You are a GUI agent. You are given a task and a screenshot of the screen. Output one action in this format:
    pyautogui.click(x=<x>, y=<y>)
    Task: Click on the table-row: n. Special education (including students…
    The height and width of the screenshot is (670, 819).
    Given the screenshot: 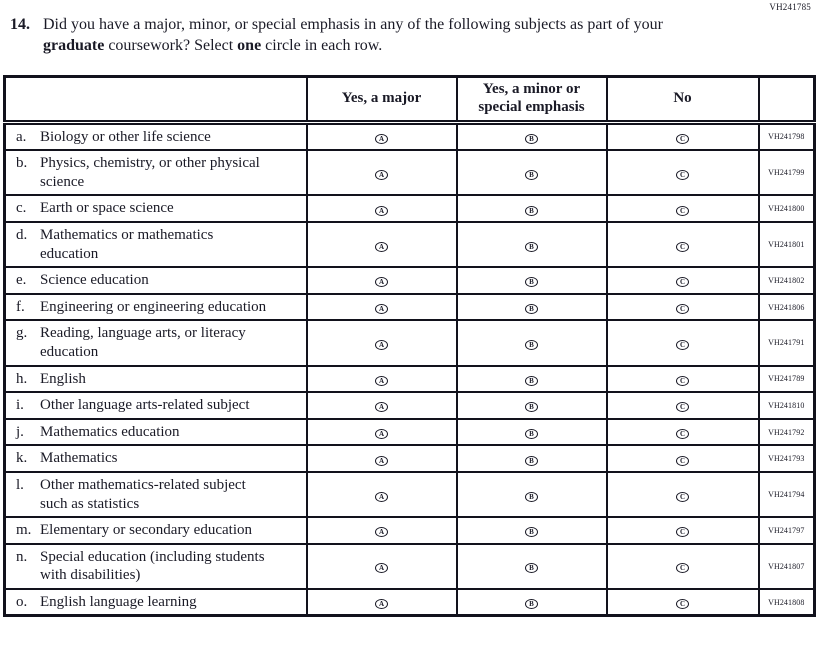 What is the action you would take?
    pyautogui.click(x=409, y=566)
    